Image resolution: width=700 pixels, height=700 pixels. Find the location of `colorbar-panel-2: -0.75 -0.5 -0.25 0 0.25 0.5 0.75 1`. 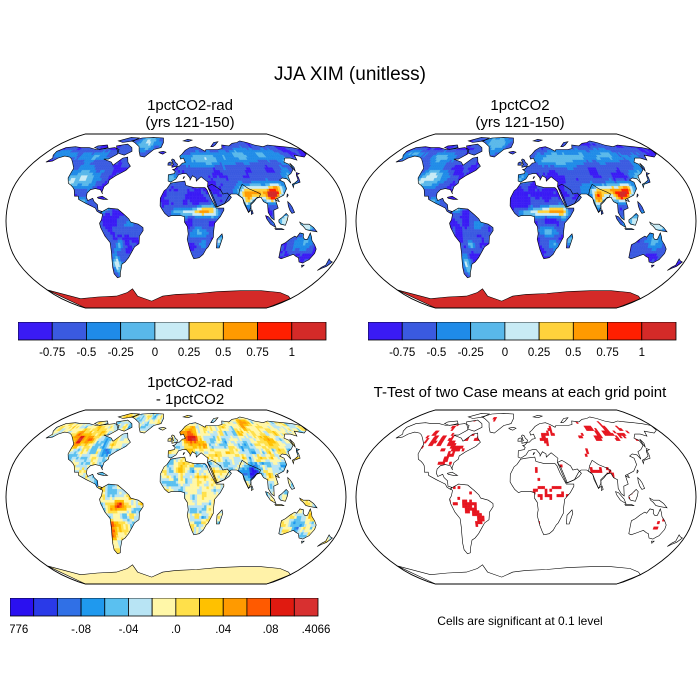

colorbar-panel-2: -0.75 -0.5 -0.25 0 0.25 0.5 0.75 1 is located at coordinates (522, 340).